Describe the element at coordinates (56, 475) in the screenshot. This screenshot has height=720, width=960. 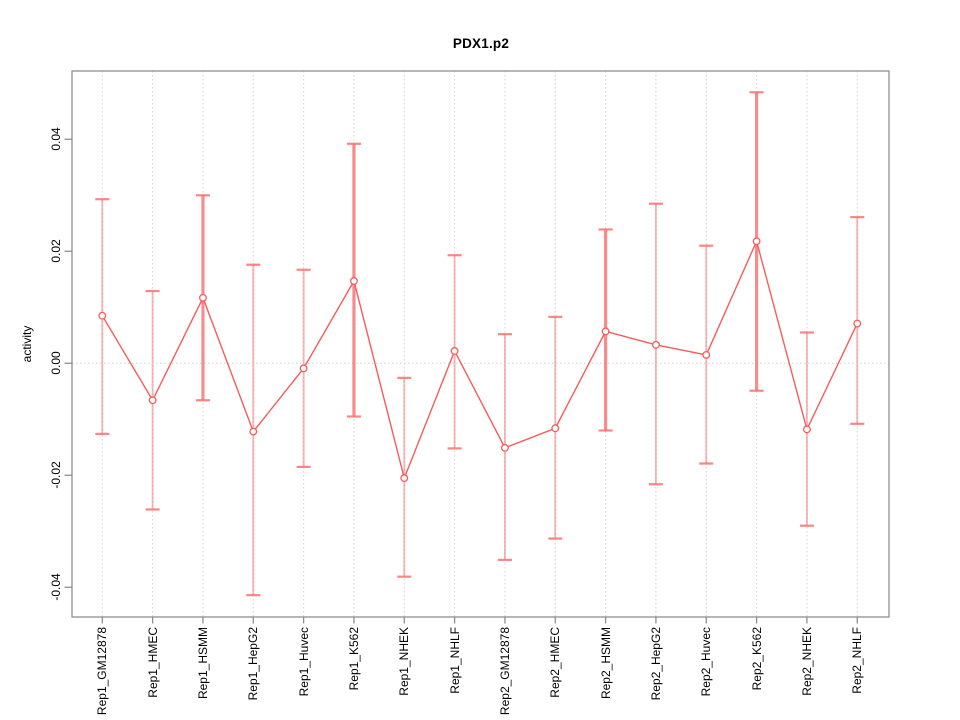
I see `y-tick-label: -0.02` at that location.